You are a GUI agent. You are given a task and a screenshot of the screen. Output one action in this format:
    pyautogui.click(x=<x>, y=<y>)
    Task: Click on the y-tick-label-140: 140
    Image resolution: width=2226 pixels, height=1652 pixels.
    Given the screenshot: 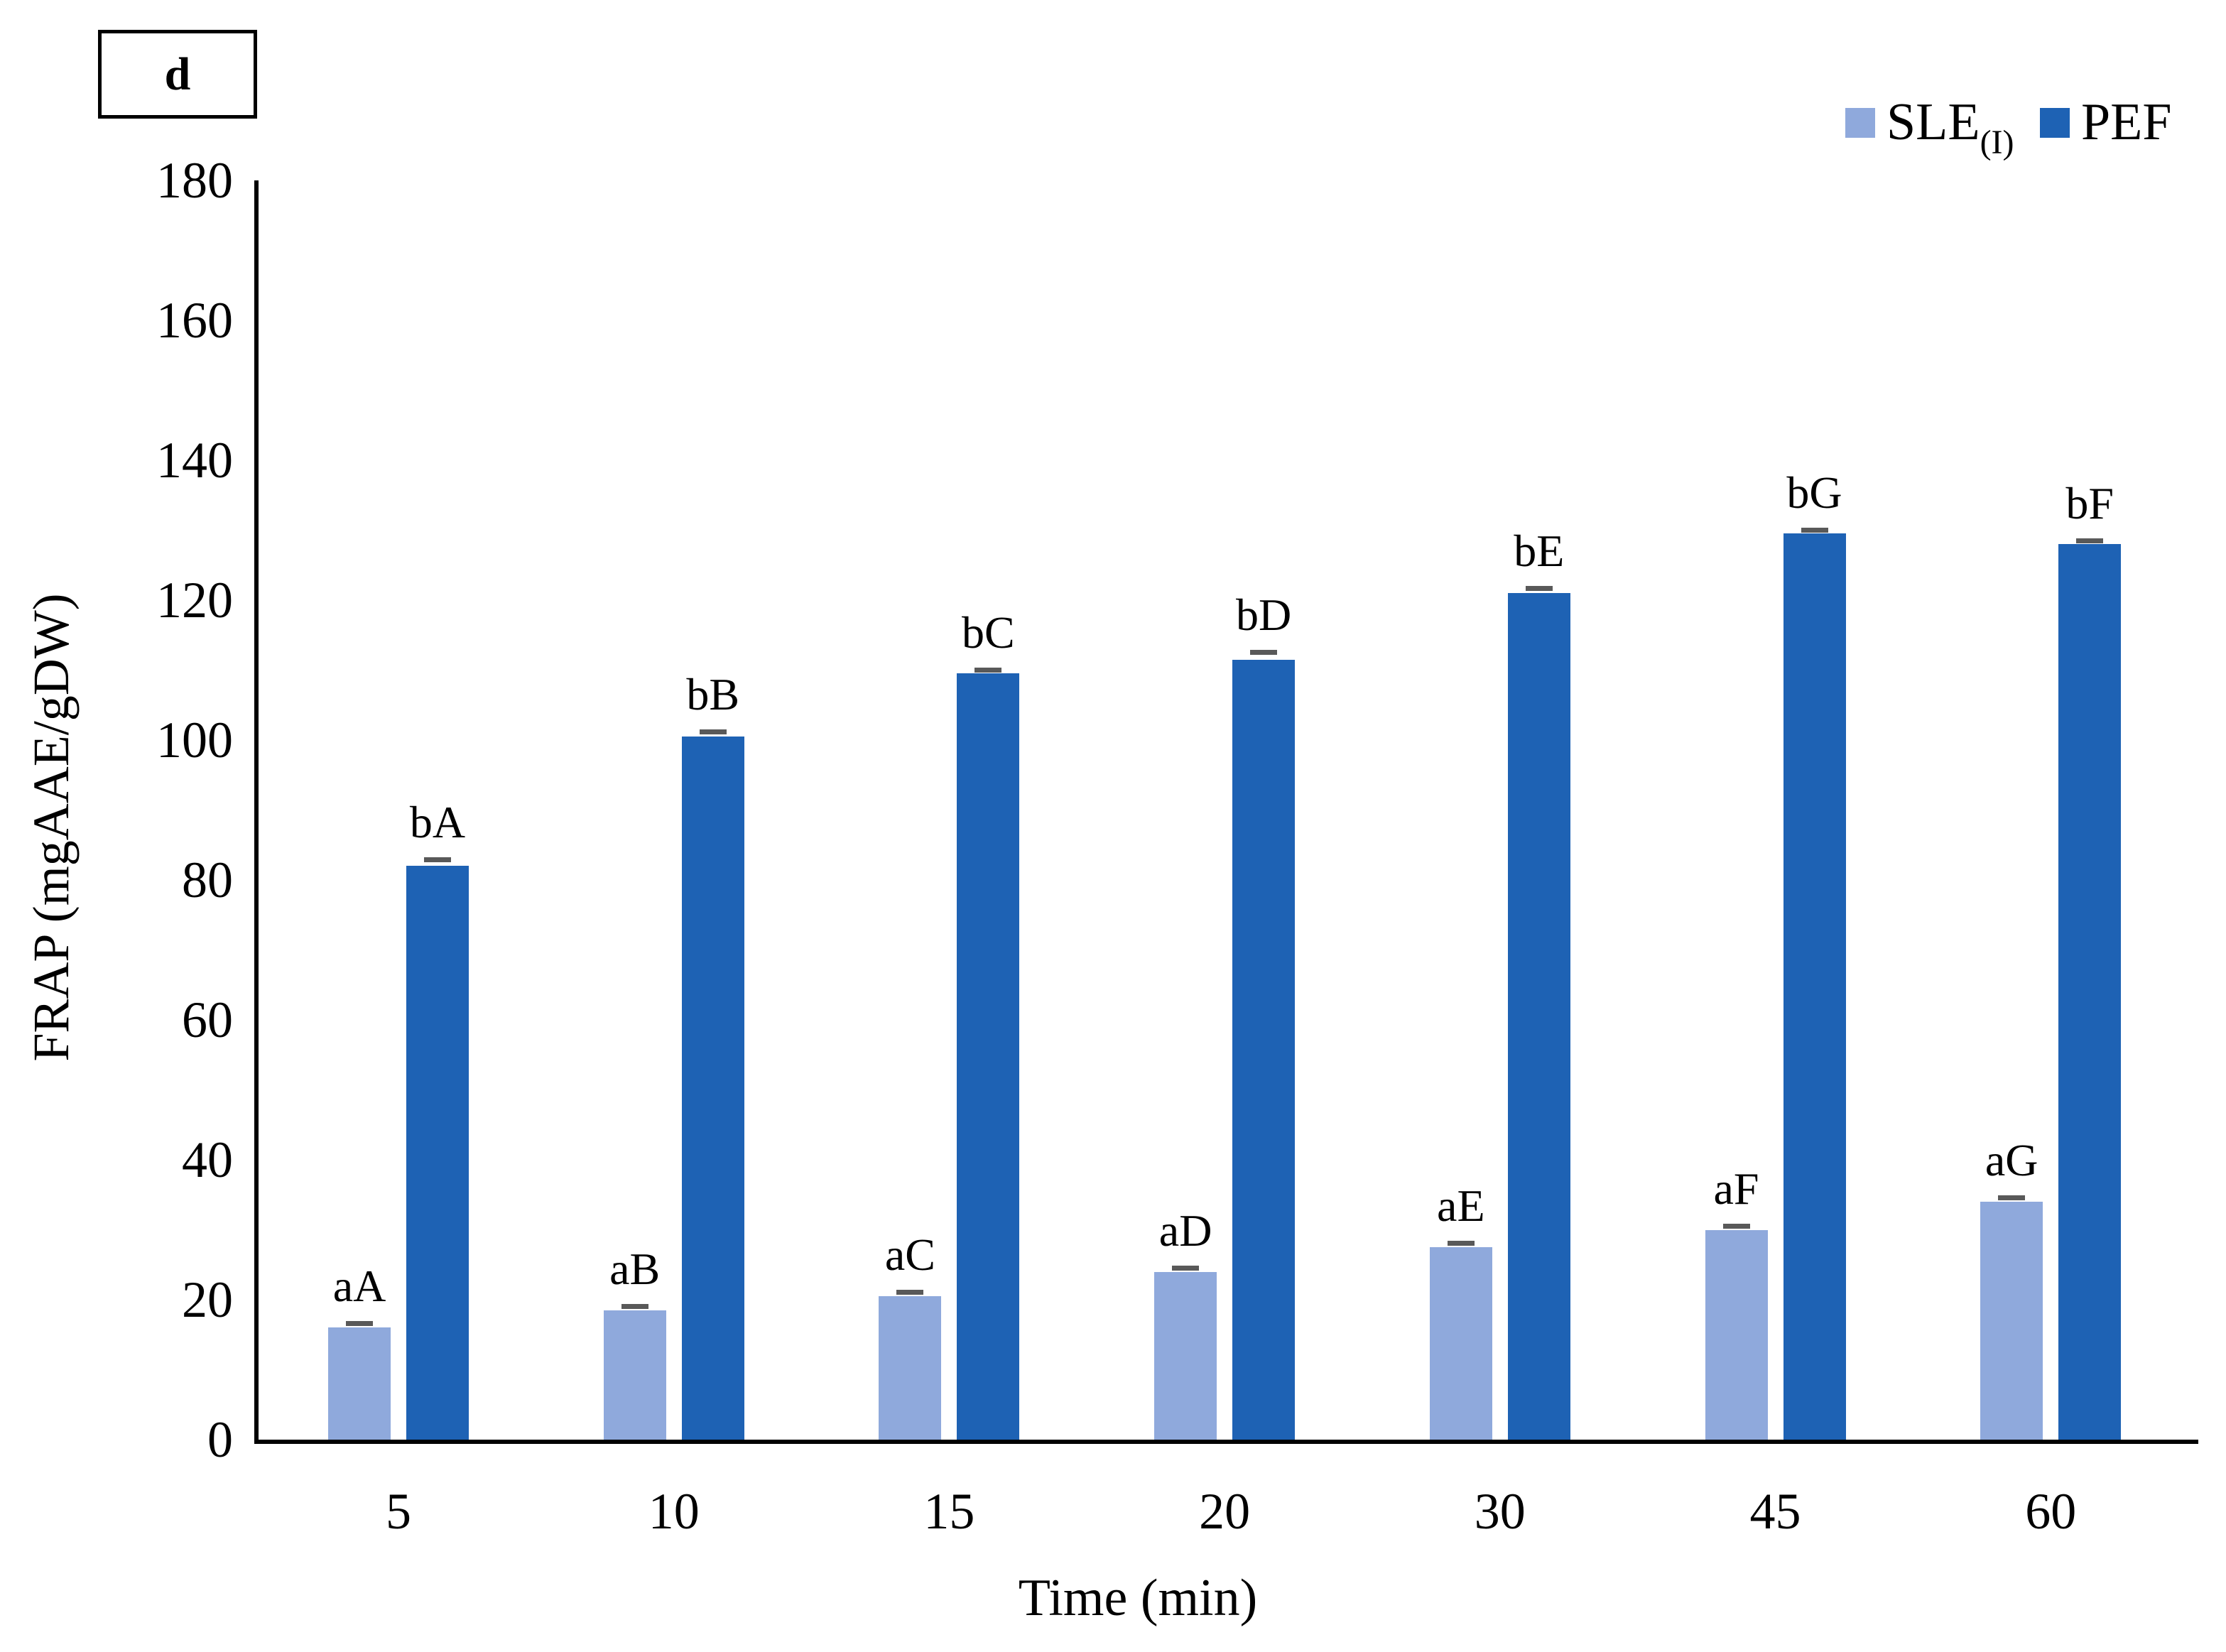 What is the action you would take?
    pyautogui.click(x=194, y=461)
    